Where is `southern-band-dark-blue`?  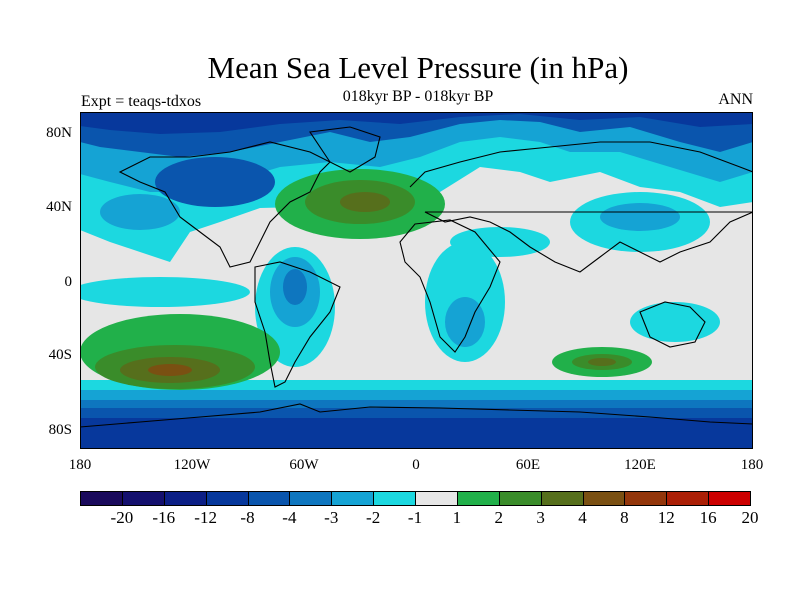
southern-band-dark-blue is located at coordinates (416, 433).